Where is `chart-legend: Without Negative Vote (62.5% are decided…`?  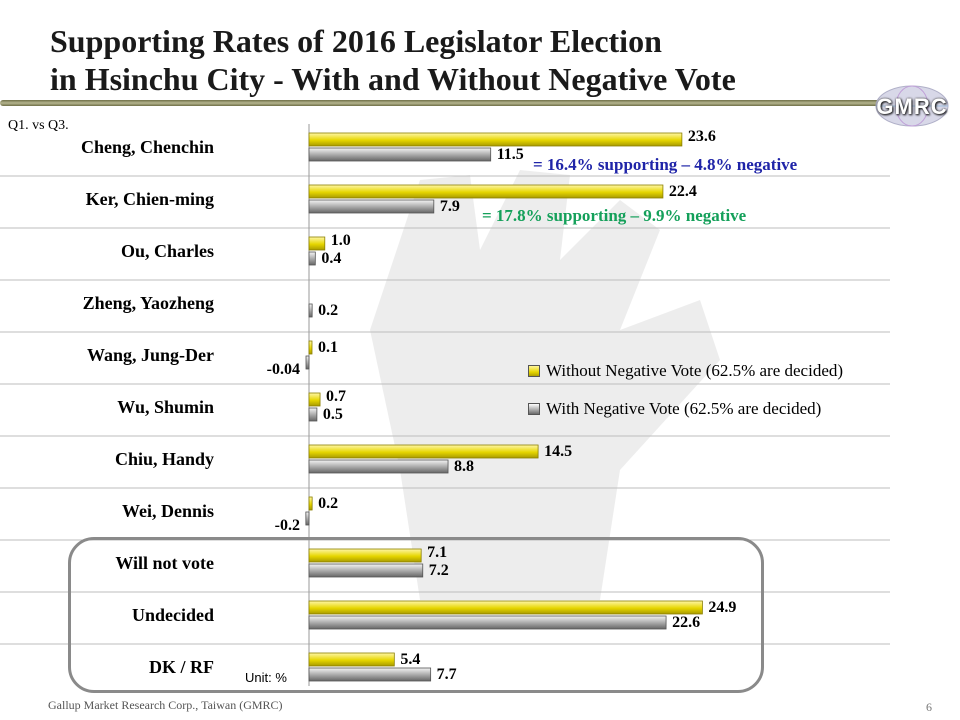
chart-legend: Without Negative Vote (62.5% are decided… is located at coordinates (685, 398).